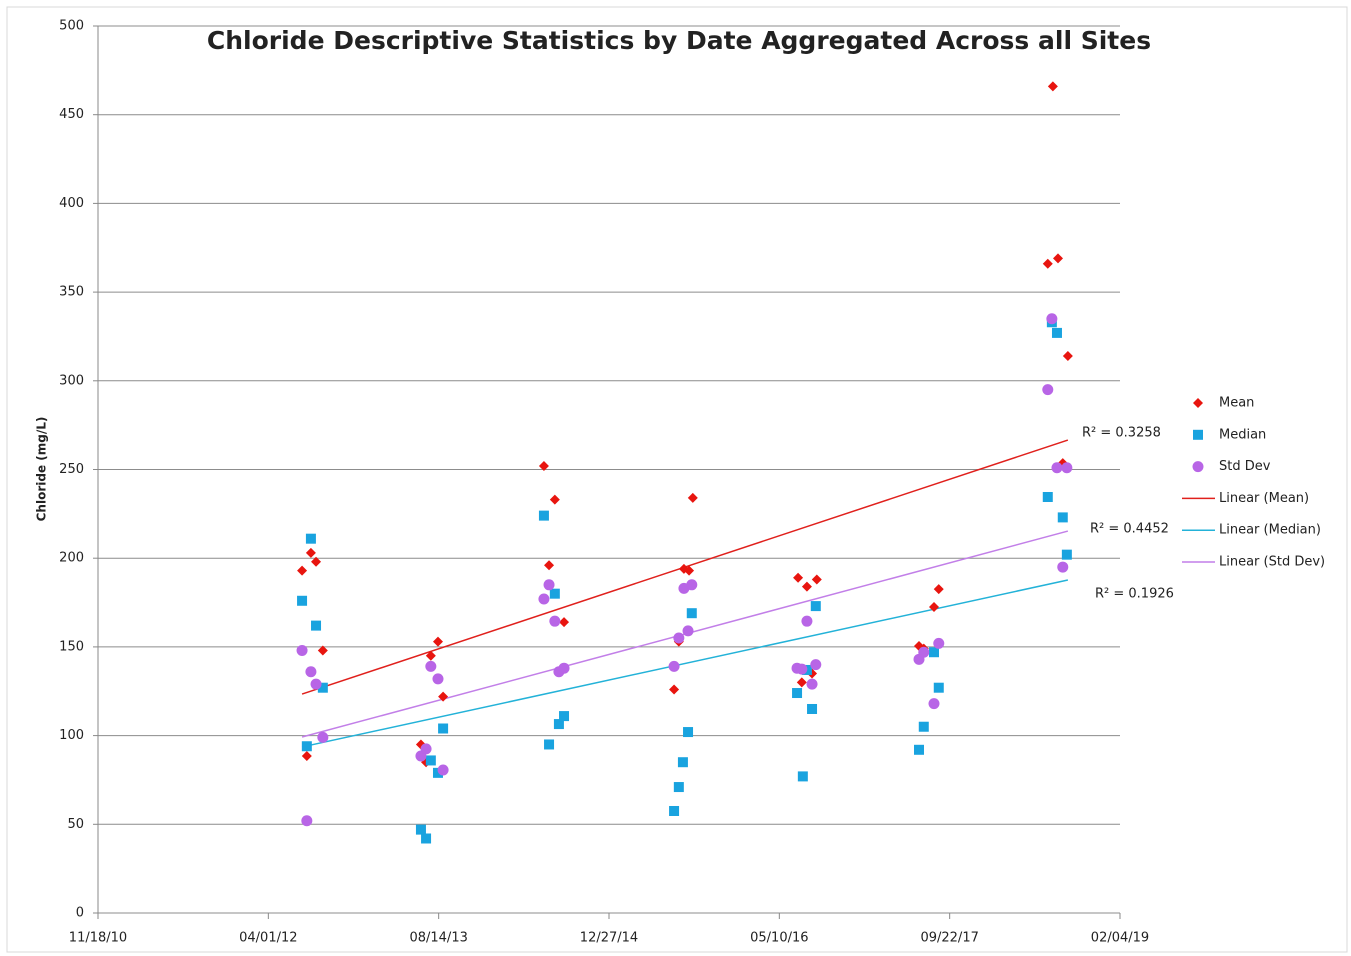 The image size is (1351, 956). What do you see at coordinates (1236, 403) in the screenshot?
I see `legend-label: Mean` at bounding box center [1236, 403].